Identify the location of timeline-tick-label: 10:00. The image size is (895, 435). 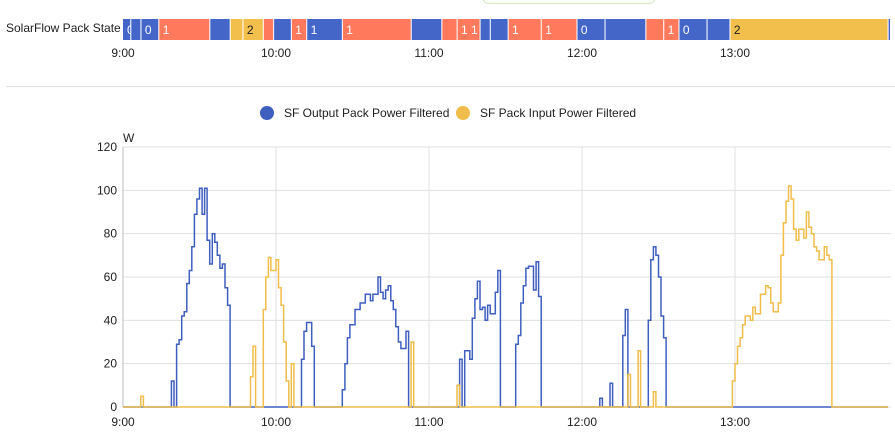
(276, 53).